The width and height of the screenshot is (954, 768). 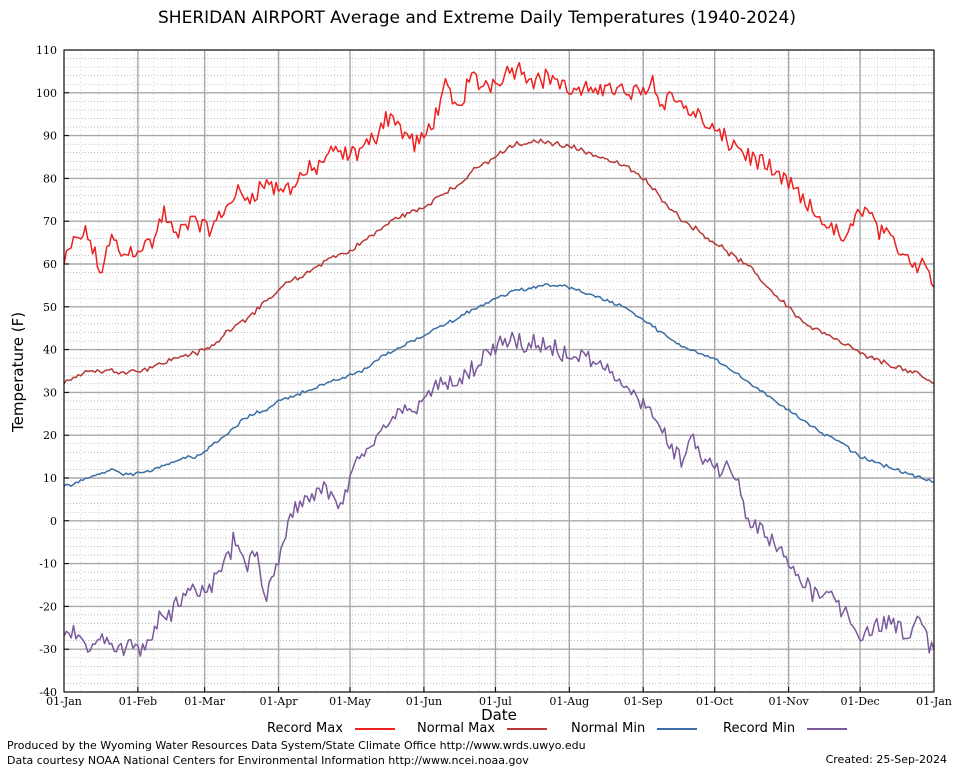 I want to click on legend-swatch-record-min, so click(x=827, y=728).